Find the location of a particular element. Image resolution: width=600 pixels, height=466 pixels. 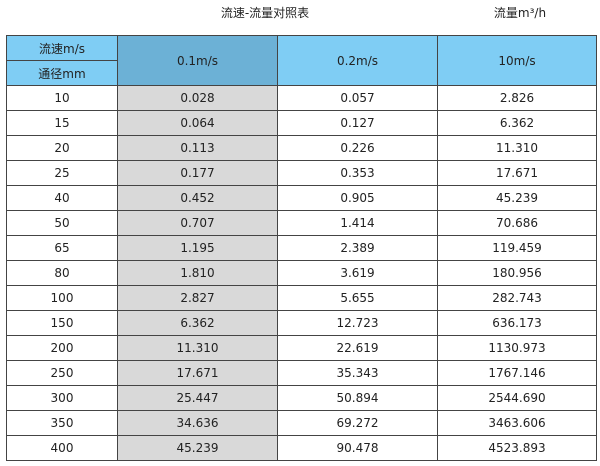

flow-cell: 3463.606 is located at coordinates (517, 423).